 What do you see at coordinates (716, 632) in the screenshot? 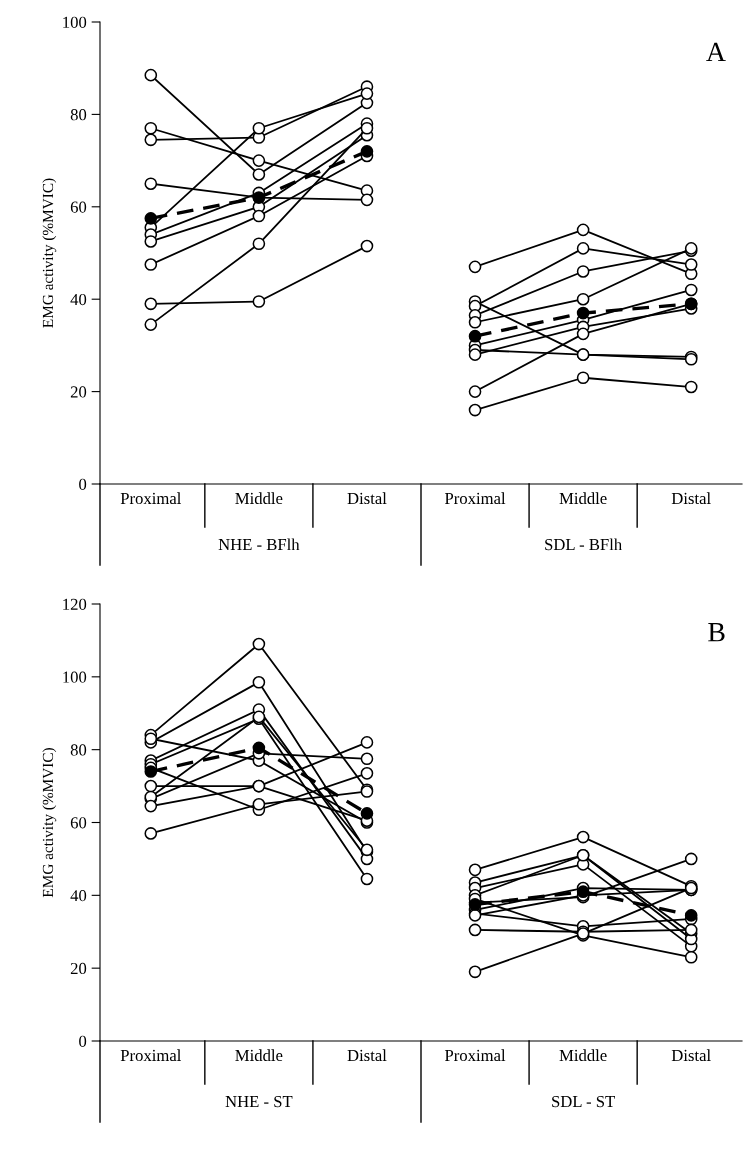
I see `annotation: B` at bounding box center [716, 632].